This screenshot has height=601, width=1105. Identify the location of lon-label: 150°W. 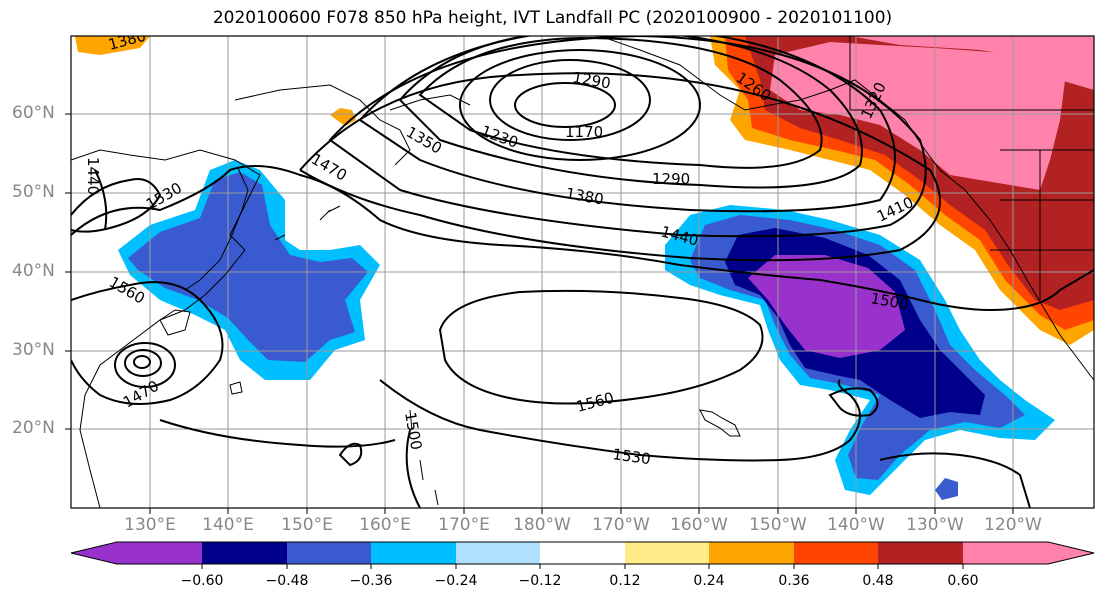
(778, 525).